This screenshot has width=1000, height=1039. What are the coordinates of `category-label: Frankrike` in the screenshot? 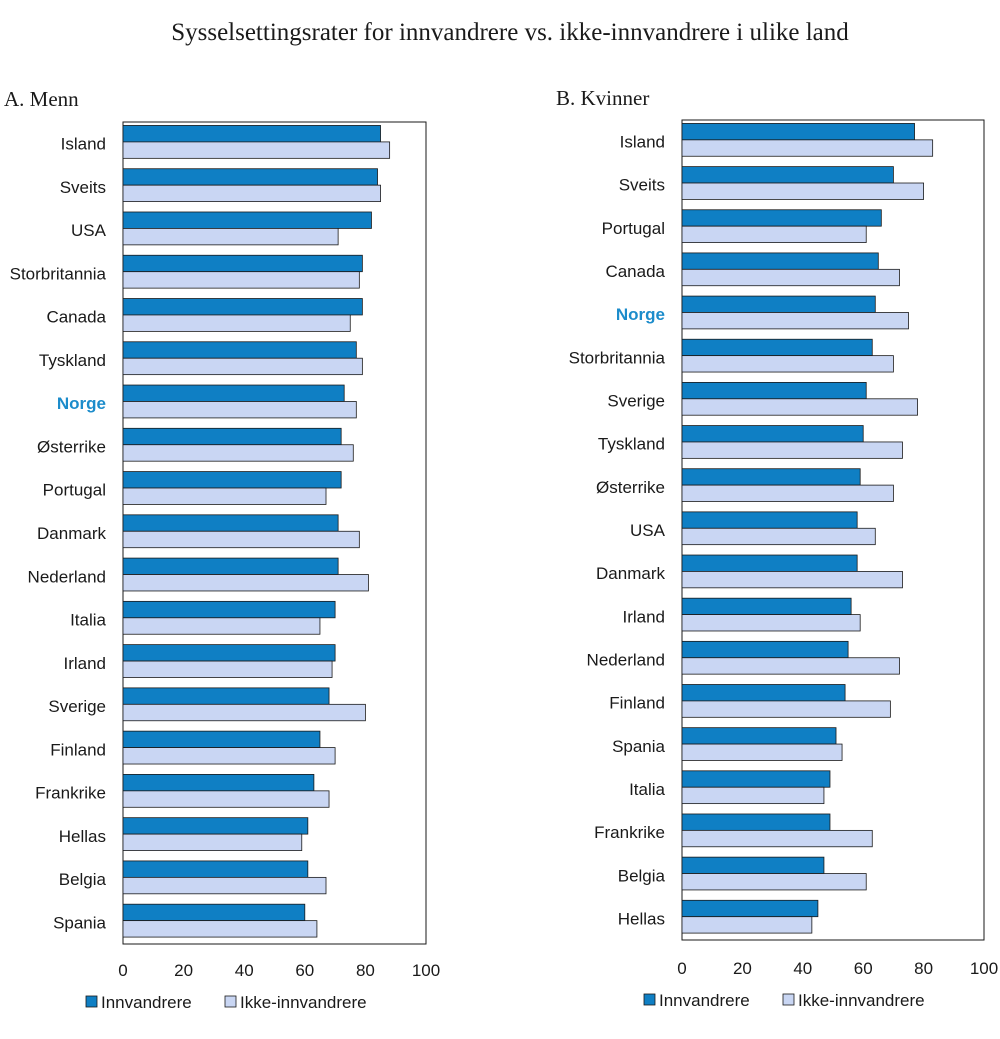 It's located at (70, 793).